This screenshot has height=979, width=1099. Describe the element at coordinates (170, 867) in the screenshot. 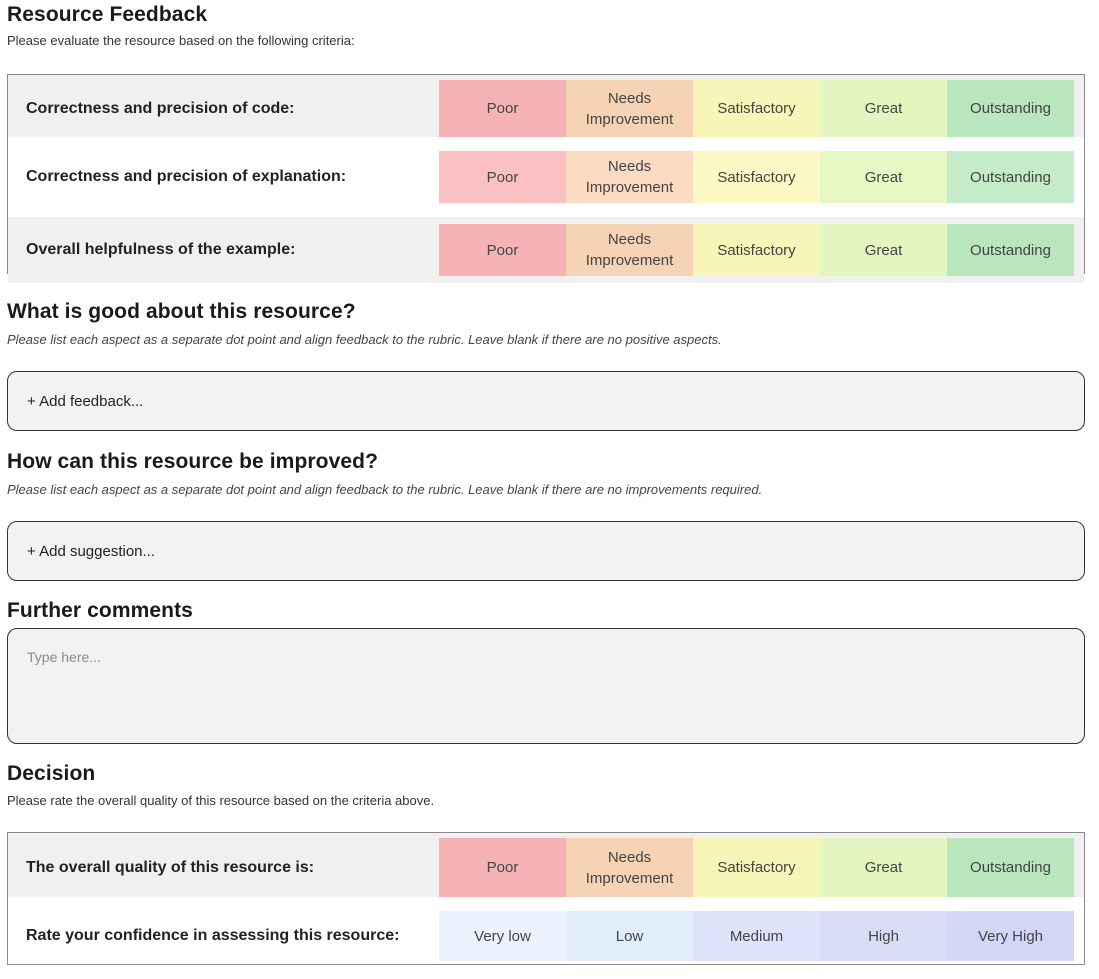

I see `quality-label: The overall quality of this resource is:` at that location.